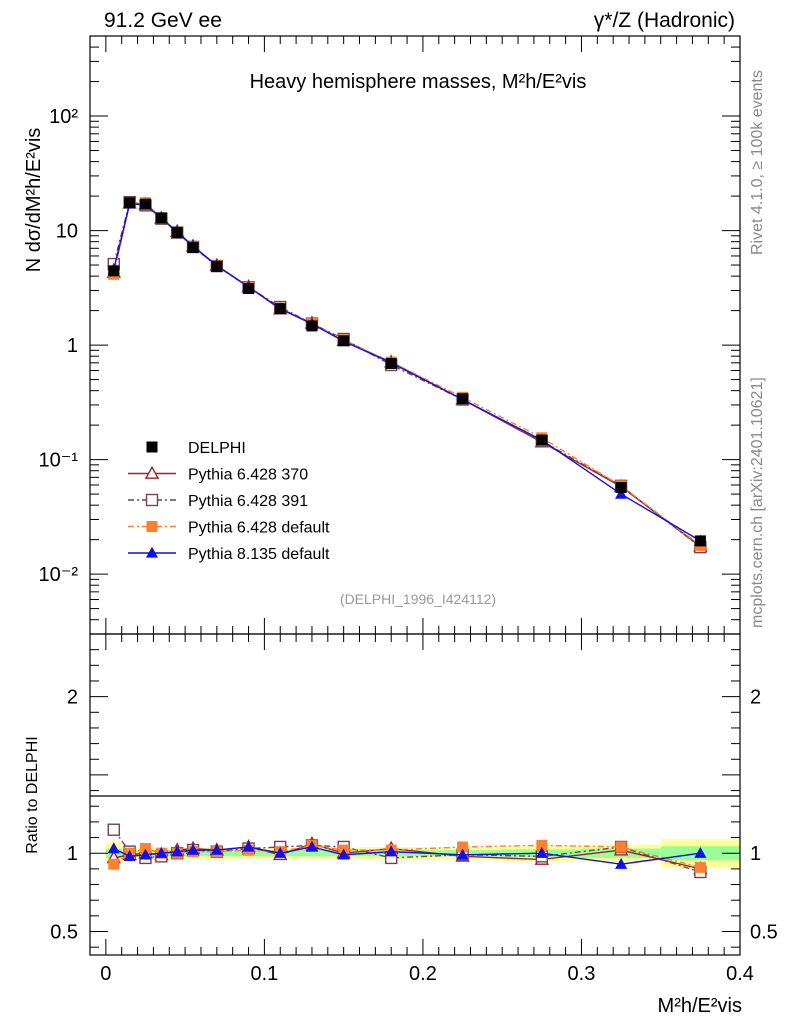 This screenshot has height=1024, width=786. Describe the element at coordinates (259, 528) in the screenshot. I see `legend-label-pythia-6-428-default: Pythia 6.428 default` at that location.